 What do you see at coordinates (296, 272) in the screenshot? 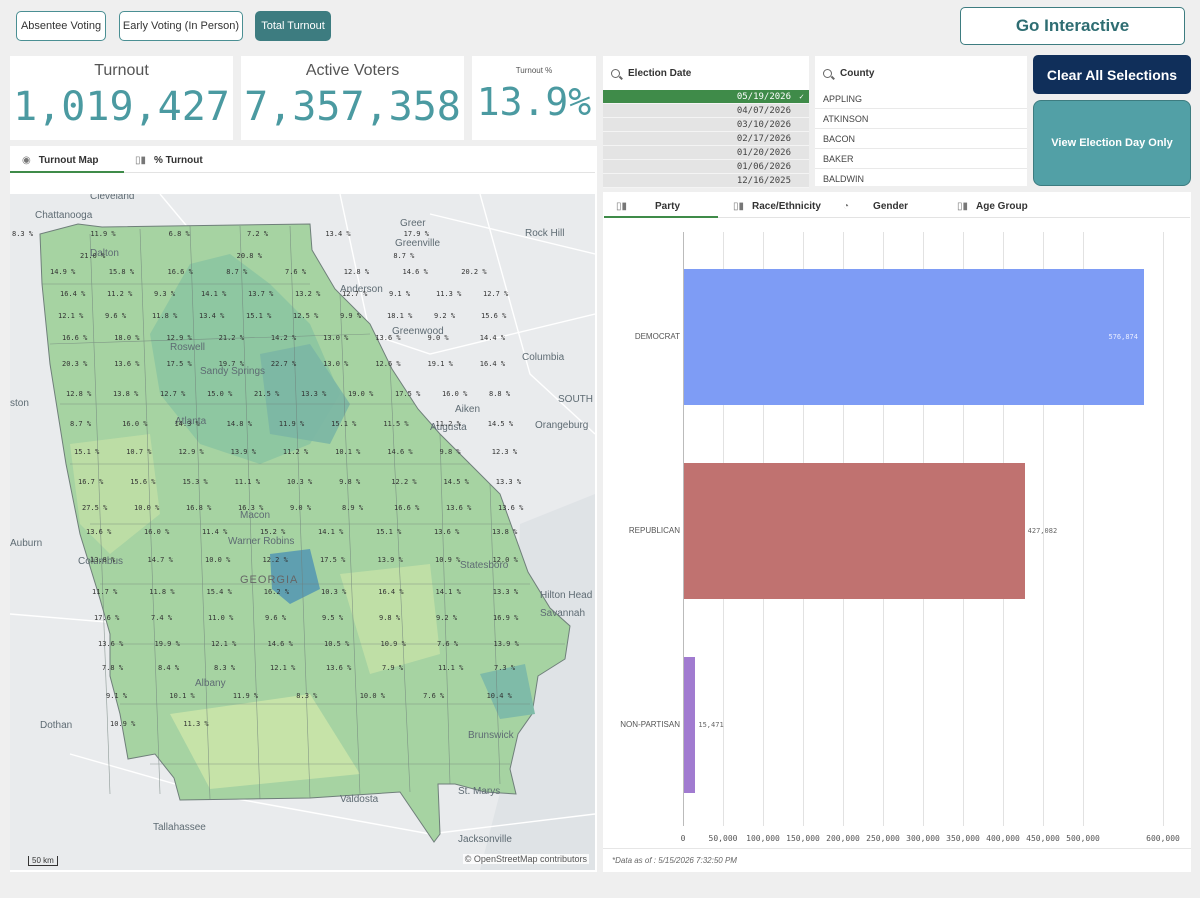
I see `county-value-label: 7.6 %` at bounding box center [296, 272].